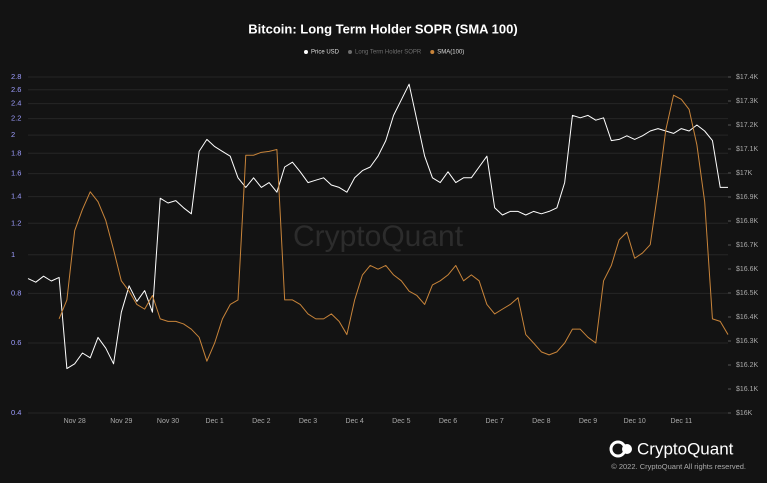 The height and width of the screenshot is (483, 767). Describe the element at coordinates (388, 53) in the screenshot. I see `legend-label: Long Term Holder SOPR` at that location.